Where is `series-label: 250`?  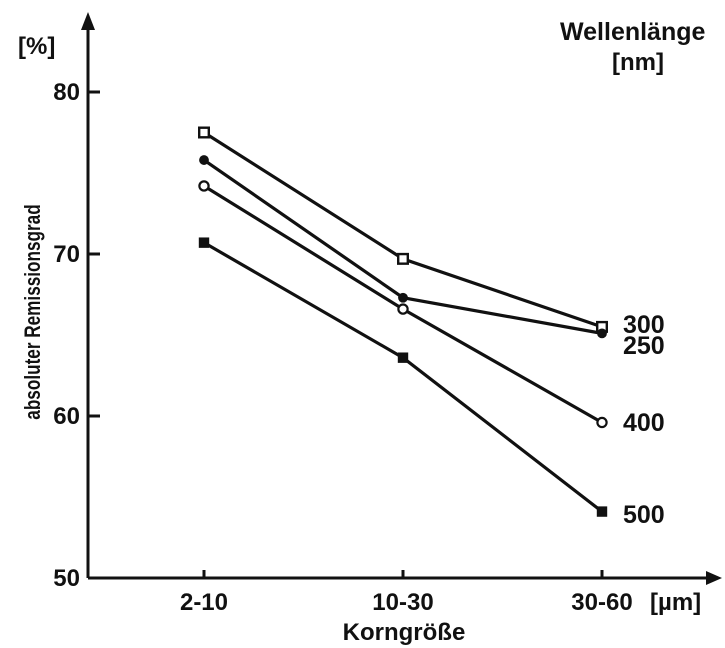
series-label: 250 is located at coordinates (644, 346).